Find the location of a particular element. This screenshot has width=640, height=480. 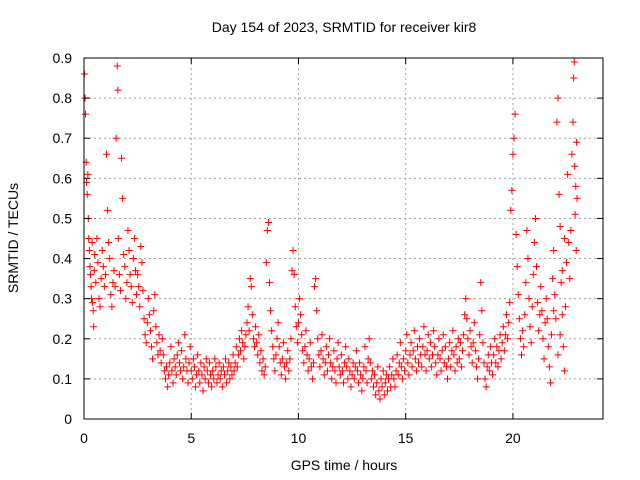

y-tick-label: 0.5 is located at coordinates (63, 218).